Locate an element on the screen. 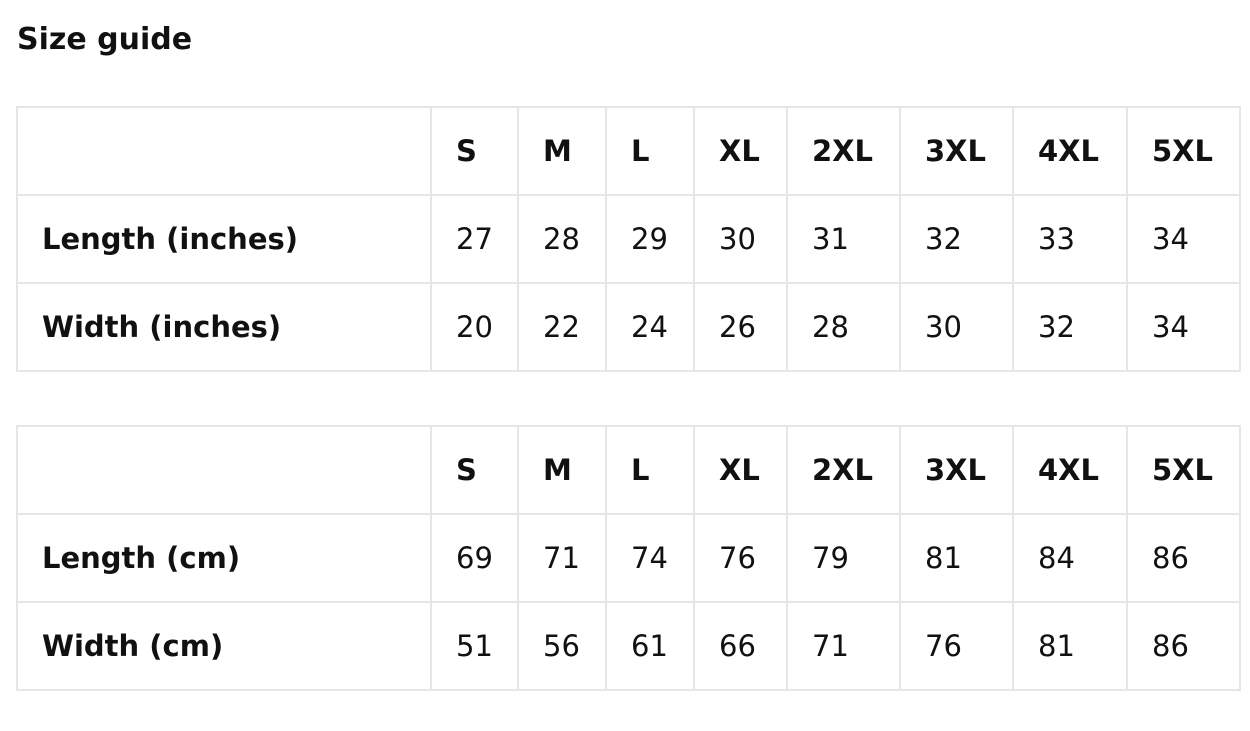  measurement-cell: 61 is located at coordinates (650, 646).